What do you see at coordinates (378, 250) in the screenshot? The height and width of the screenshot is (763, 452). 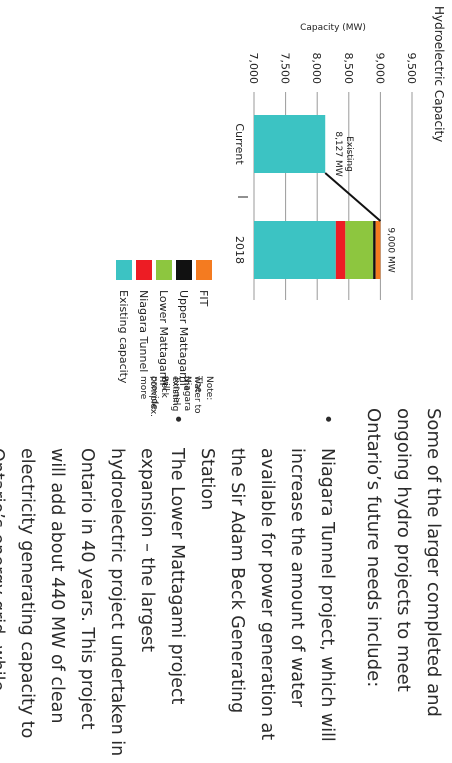 I see `bar-segment-fit` at bounding box center [378, 250].